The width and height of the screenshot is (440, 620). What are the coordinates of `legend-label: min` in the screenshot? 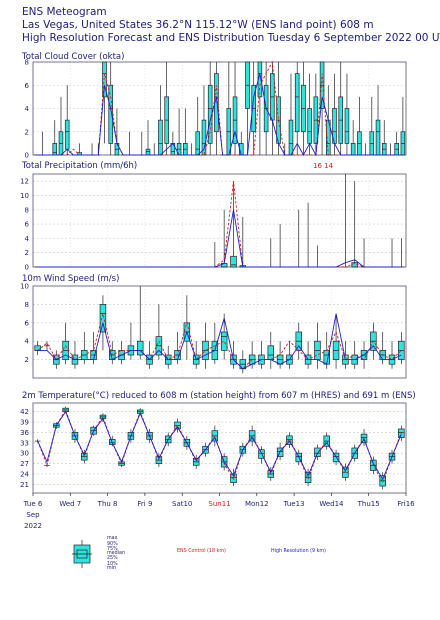 It's located at (111, 568).